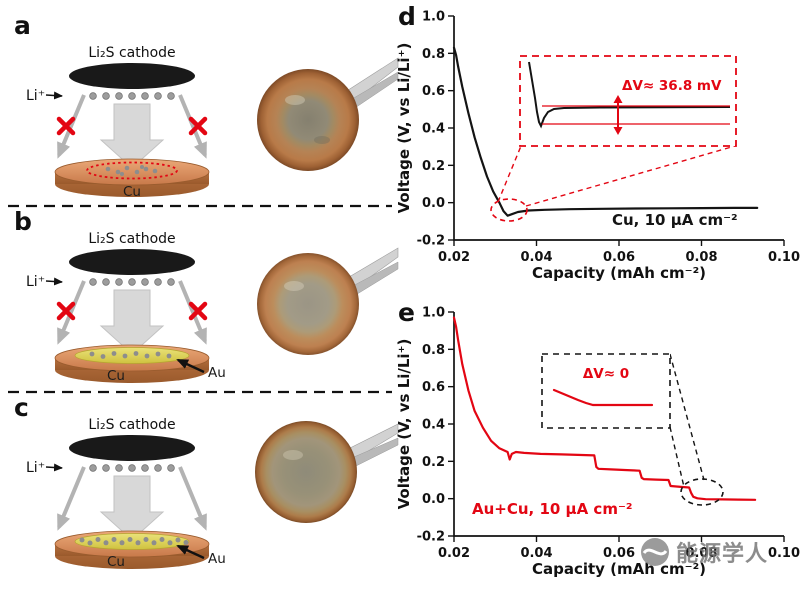 This screenshot has height=590, width=800. Describe the element at coordinates (132, 76) in the screenshot. I see `cathode-disc-a` at that location.